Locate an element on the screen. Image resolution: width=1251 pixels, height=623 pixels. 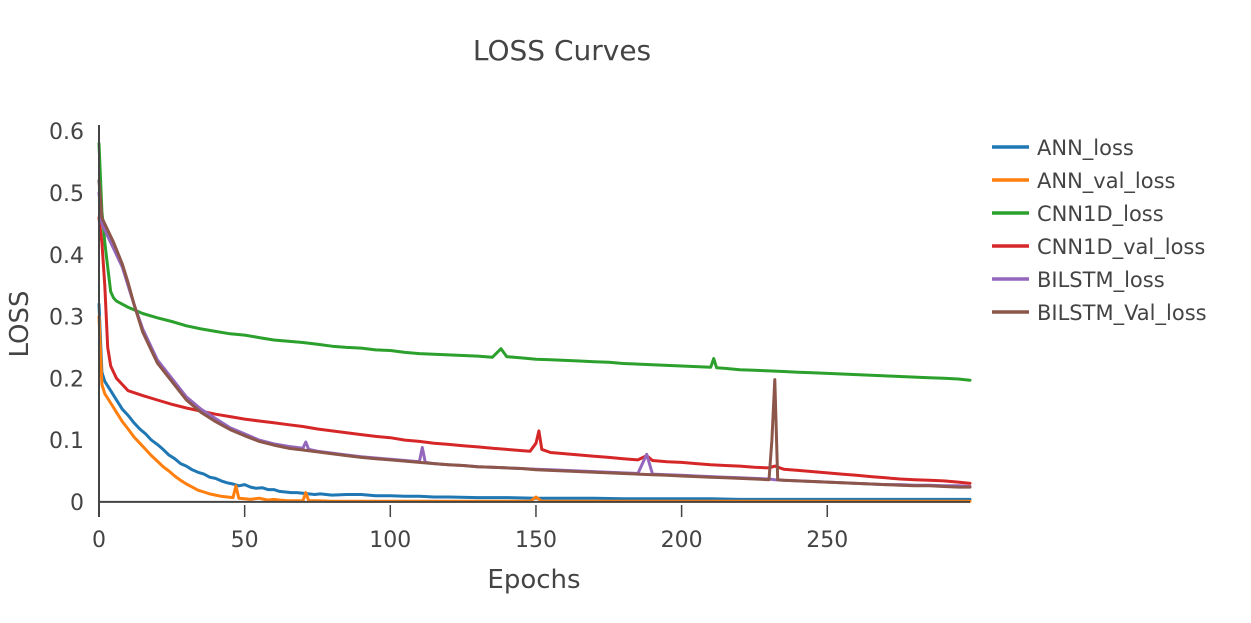
y-tick-label: 0.6 is located at coordinates (66, 132).